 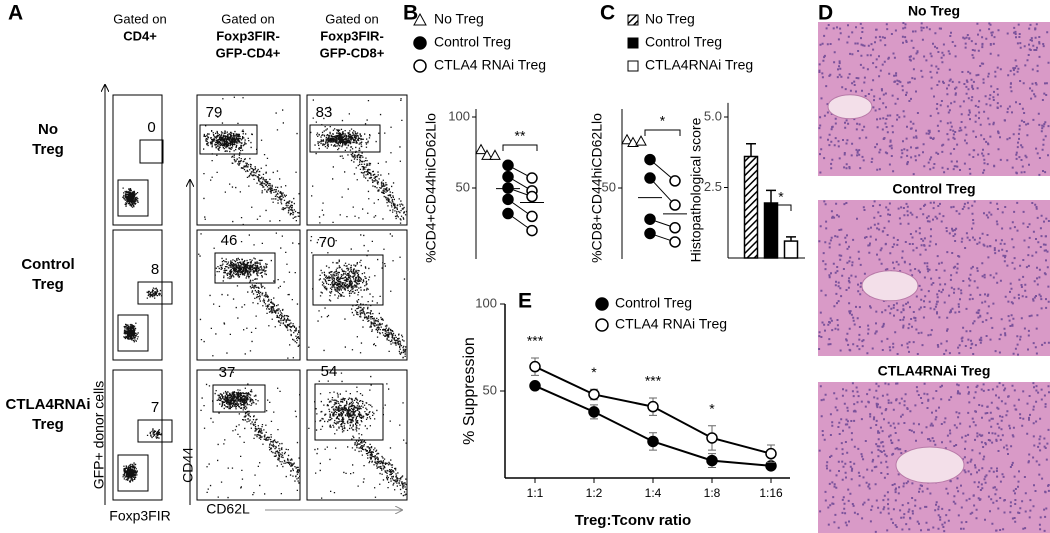 I want to click on row-label: Control, so click(x=47, y=264).